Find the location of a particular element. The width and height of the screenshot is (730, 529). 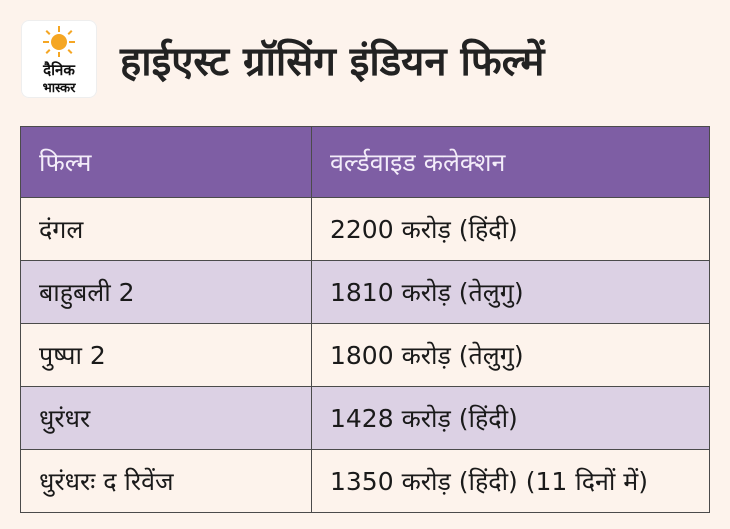

film-cell: दंगल is located at coordinates (166, 229).